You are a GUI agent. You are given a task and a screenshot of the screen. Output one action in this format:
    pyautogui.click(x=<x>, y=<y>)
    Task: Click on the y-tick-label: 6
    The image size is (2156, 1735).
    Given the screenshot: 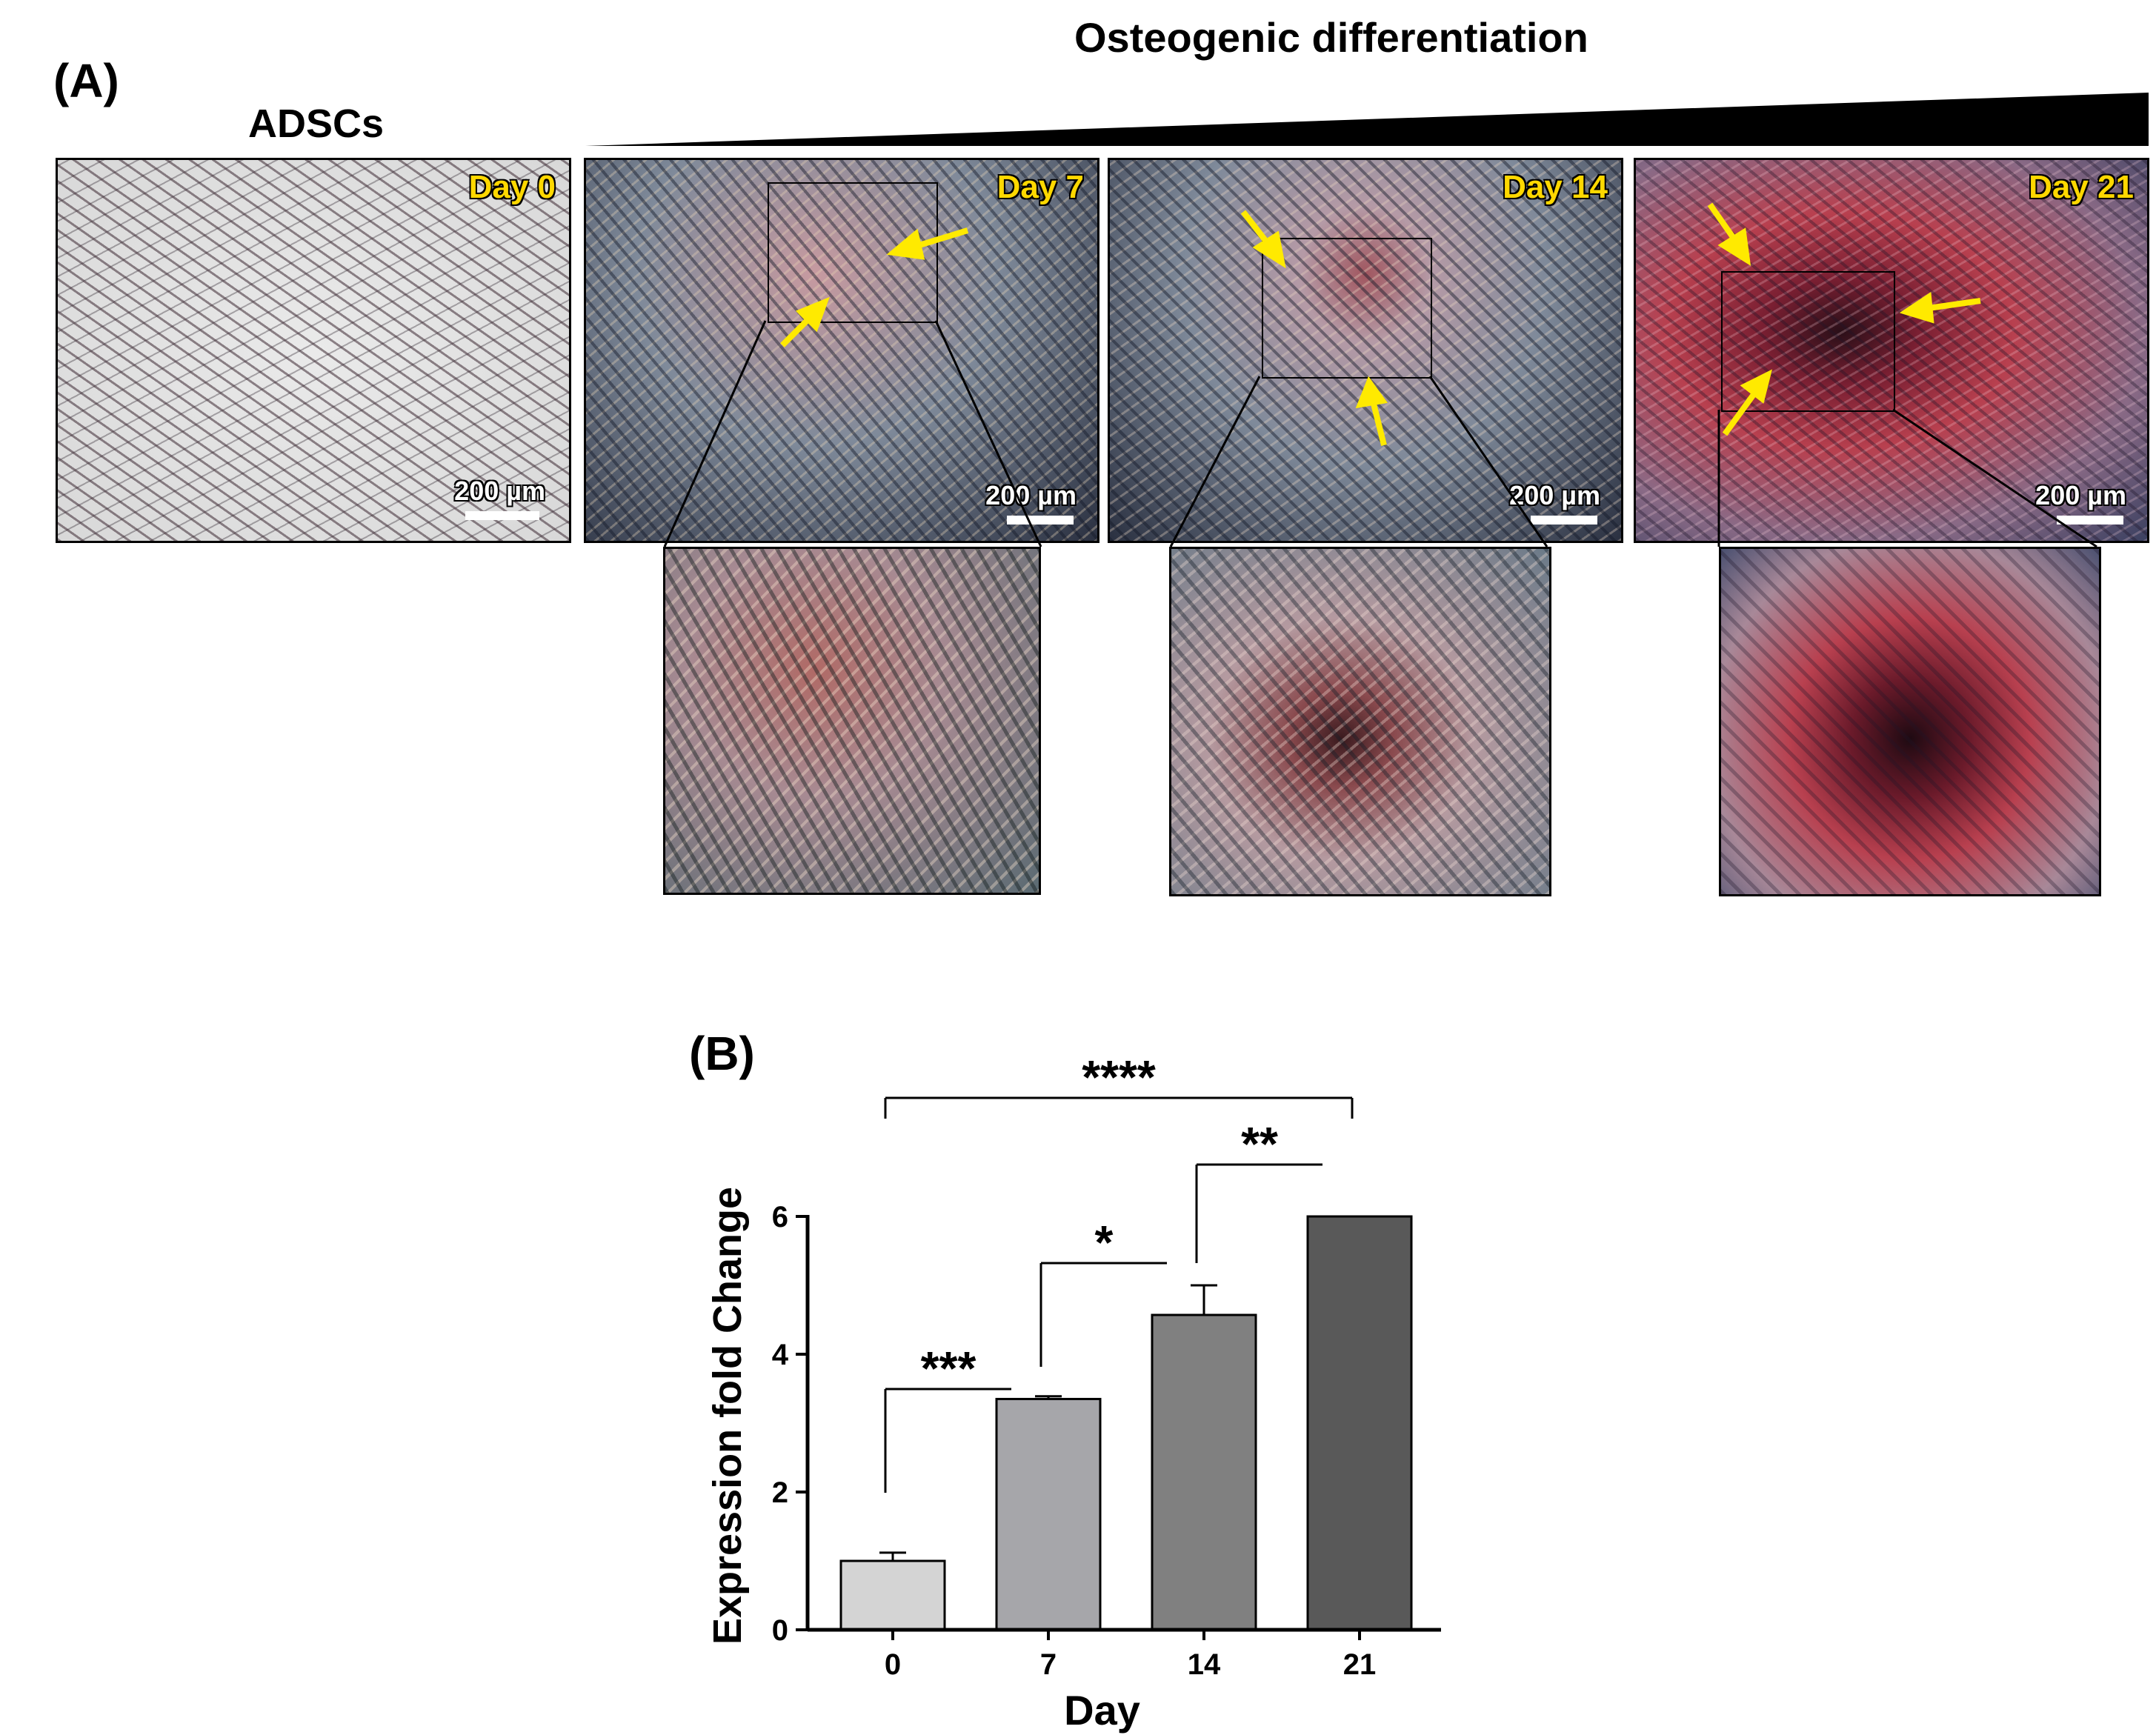 What is the action you would take?
    pyautogui.click(x=780, y=1217)
    